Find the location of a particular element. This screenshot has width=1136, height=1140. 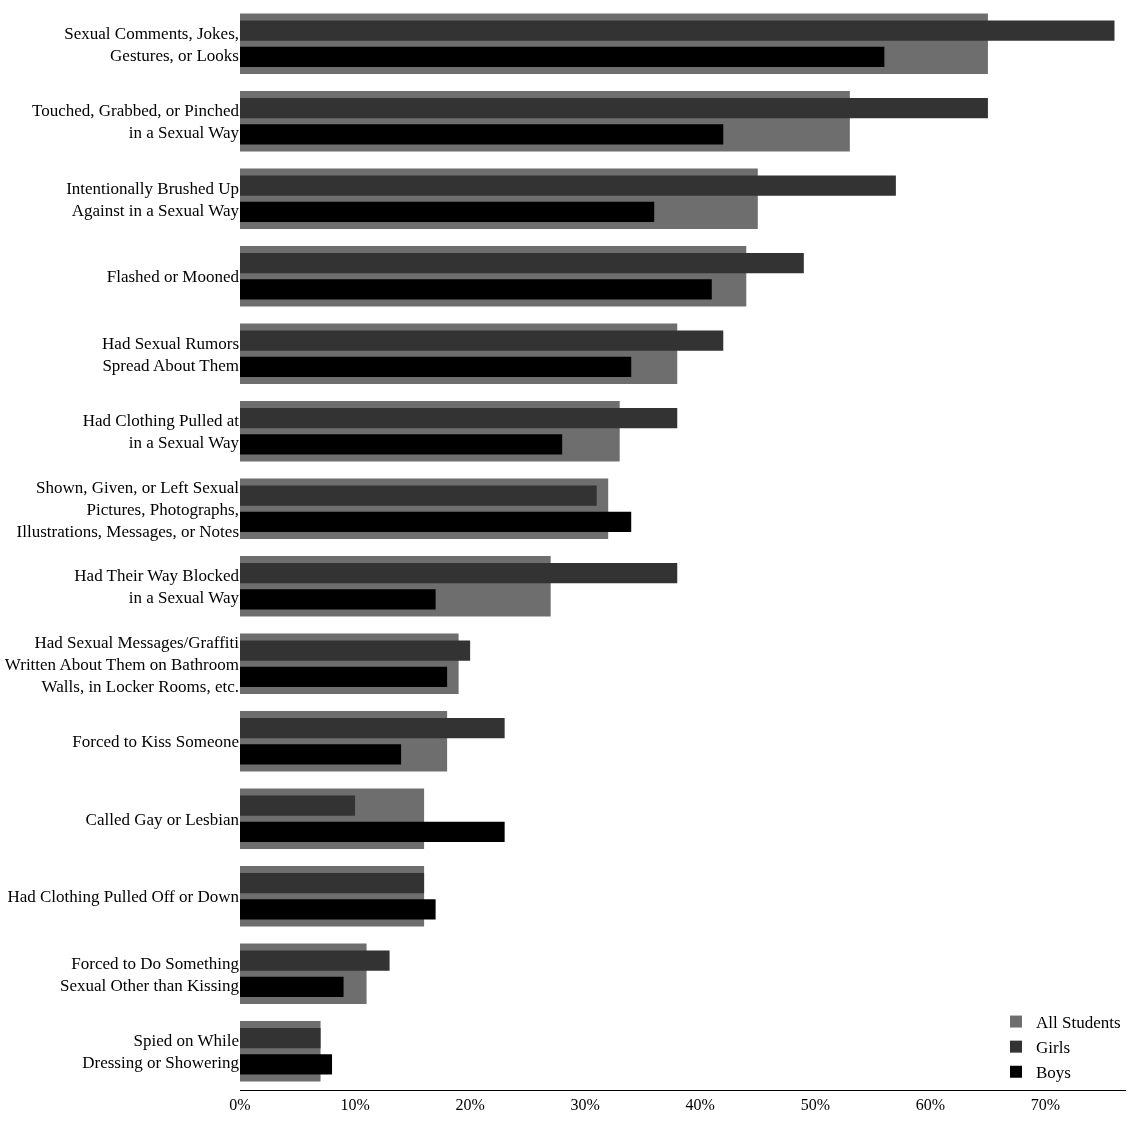

y-tick-label: Intentionally Brushed Up Against in a Sexual Way is located at coordinates (153, 199).